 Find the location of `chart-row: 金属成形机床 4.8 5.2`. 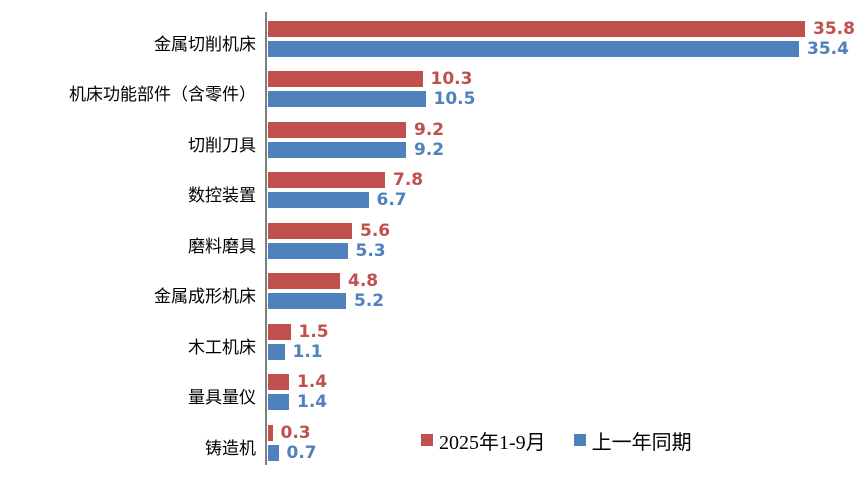

chart-row: 金属成形机床 4.8 5.2 is located at coordinates (432, 291).